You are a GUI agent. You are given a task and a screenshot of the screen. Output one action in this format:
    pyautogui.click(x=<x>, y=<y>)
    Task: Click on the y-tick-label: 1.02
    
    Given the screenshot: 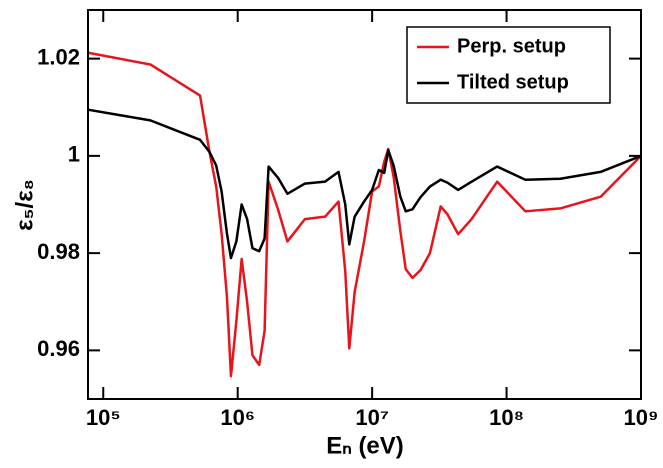 What is the action you would take?
    pyautogui.click(x=58, y=56)
    